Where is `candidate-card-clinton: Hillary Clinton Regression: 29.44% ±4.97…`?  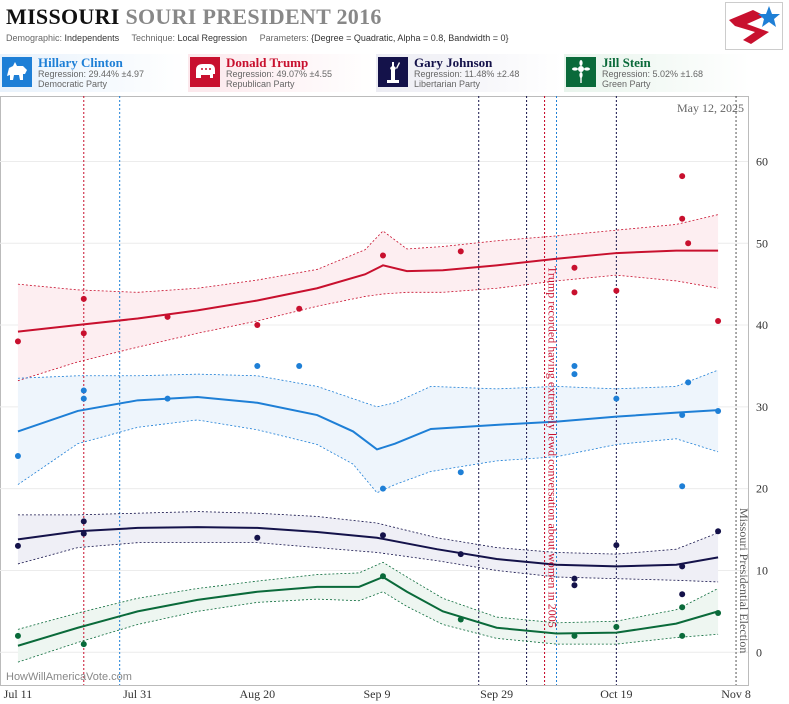
candidate-card-clinton: Hillary Clinton Regression: 29.44% ±4.97… is located at coordinates (93, 73).